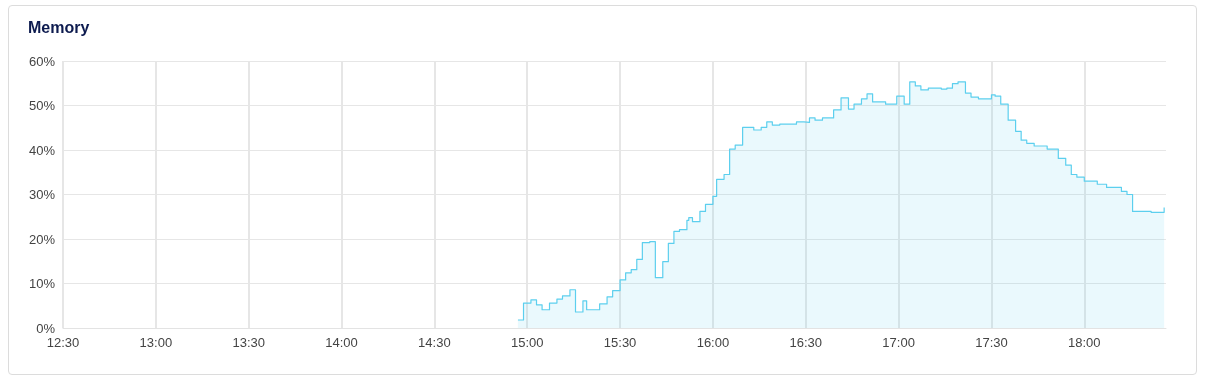 This screenshot has height=384, width=1225. Describe the element at coordinates (898, 342) in the screenshot. I see `x-tick-label: 17:00` at that location.